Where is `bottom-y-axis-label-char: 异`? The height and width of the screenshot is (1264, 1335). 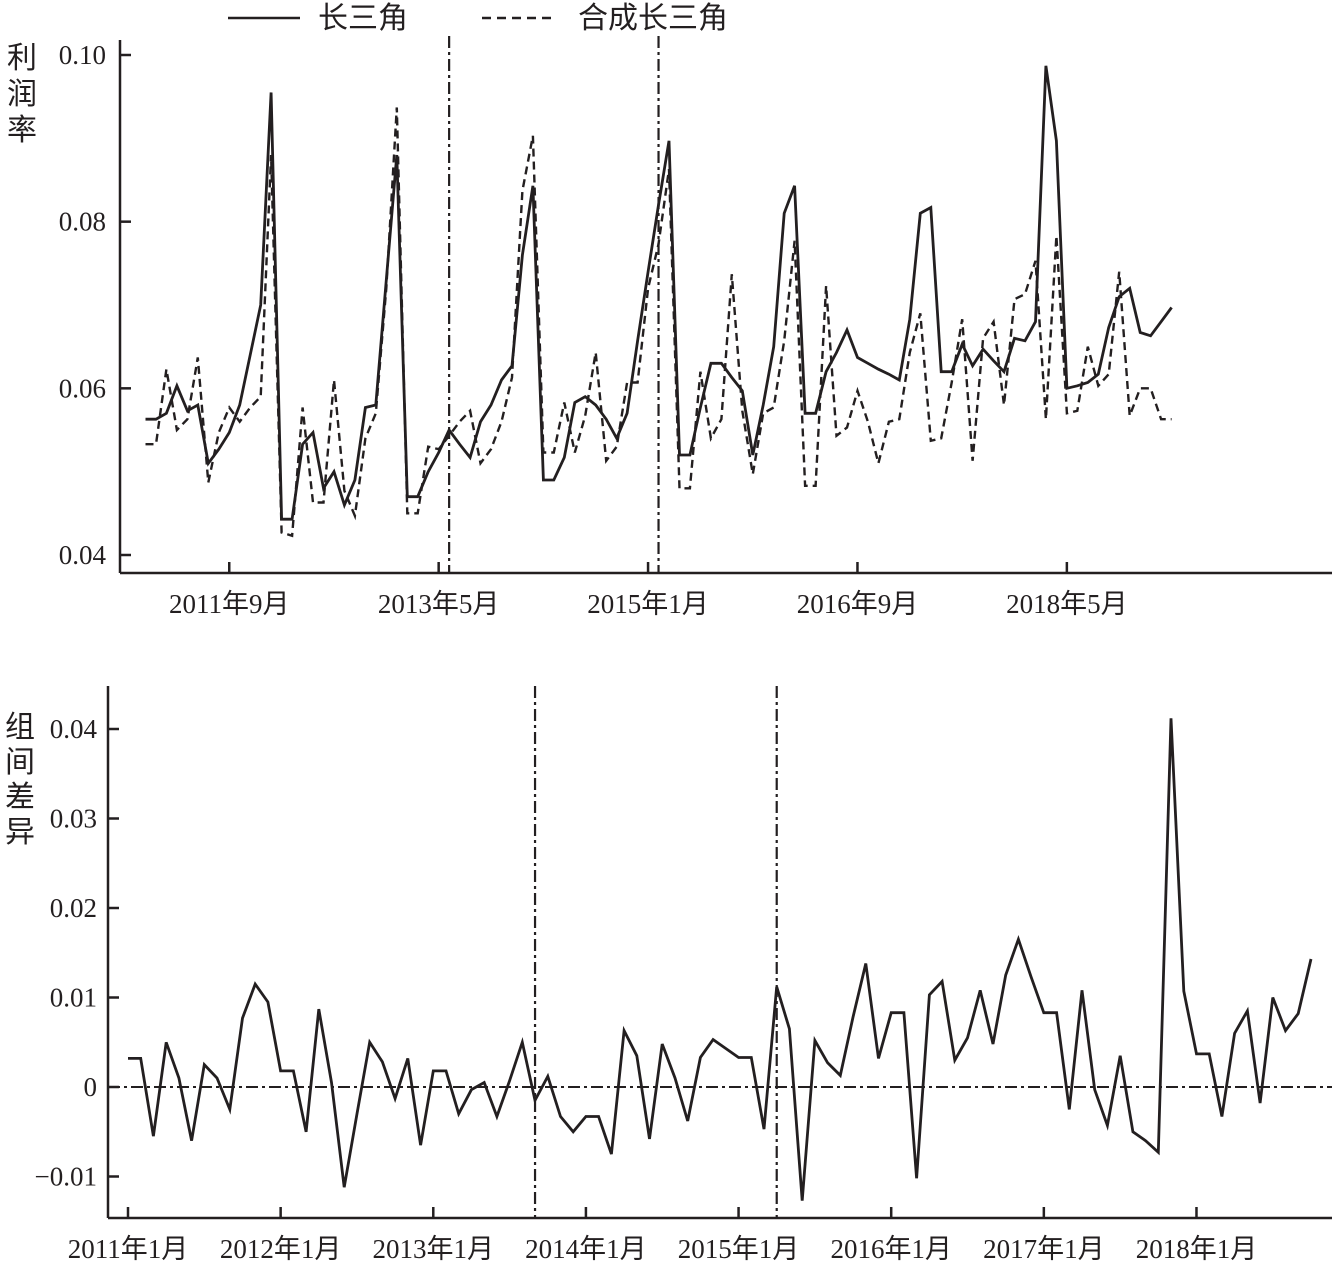 bottom-y-axis-label-char: 异 is located at coordinates (20, 832).